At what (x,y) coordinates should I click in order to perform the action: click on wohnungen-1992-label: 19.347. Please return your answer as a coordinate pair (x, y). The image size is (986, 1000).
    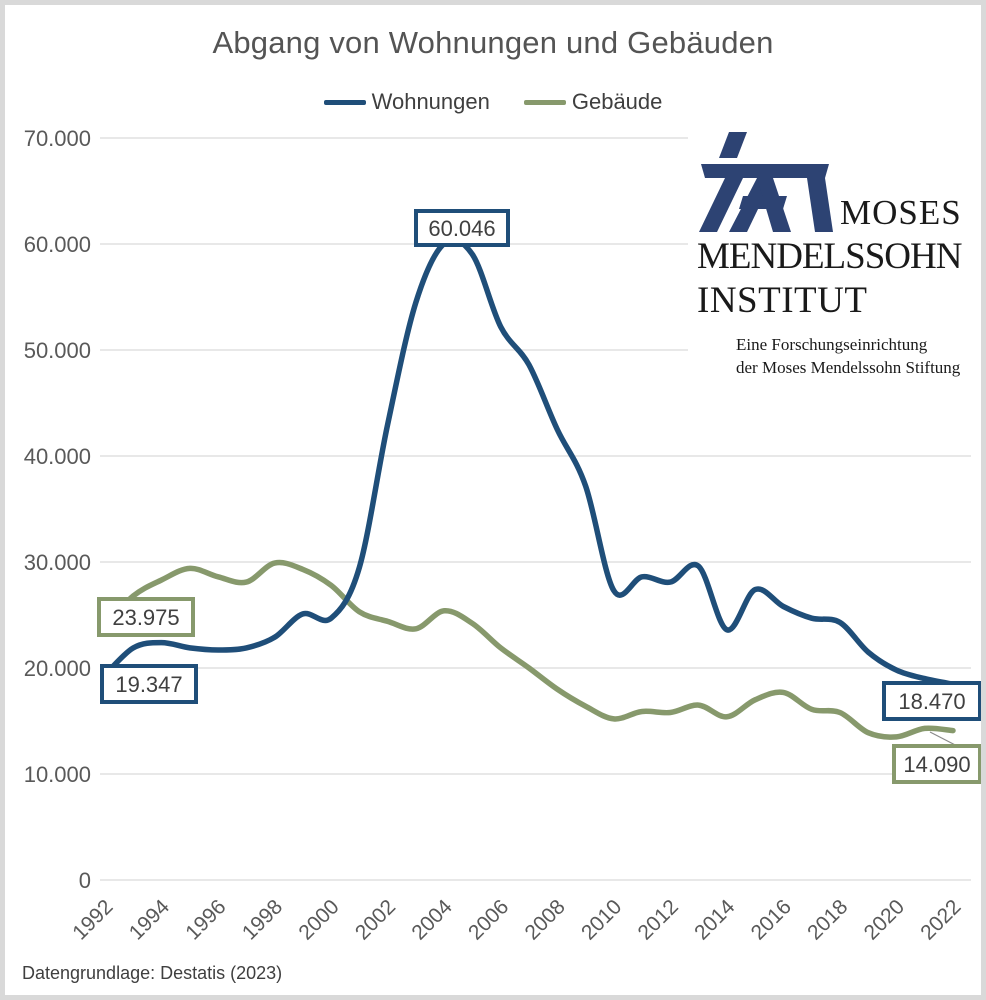
    Looking at the image, I should click on (148, 684).